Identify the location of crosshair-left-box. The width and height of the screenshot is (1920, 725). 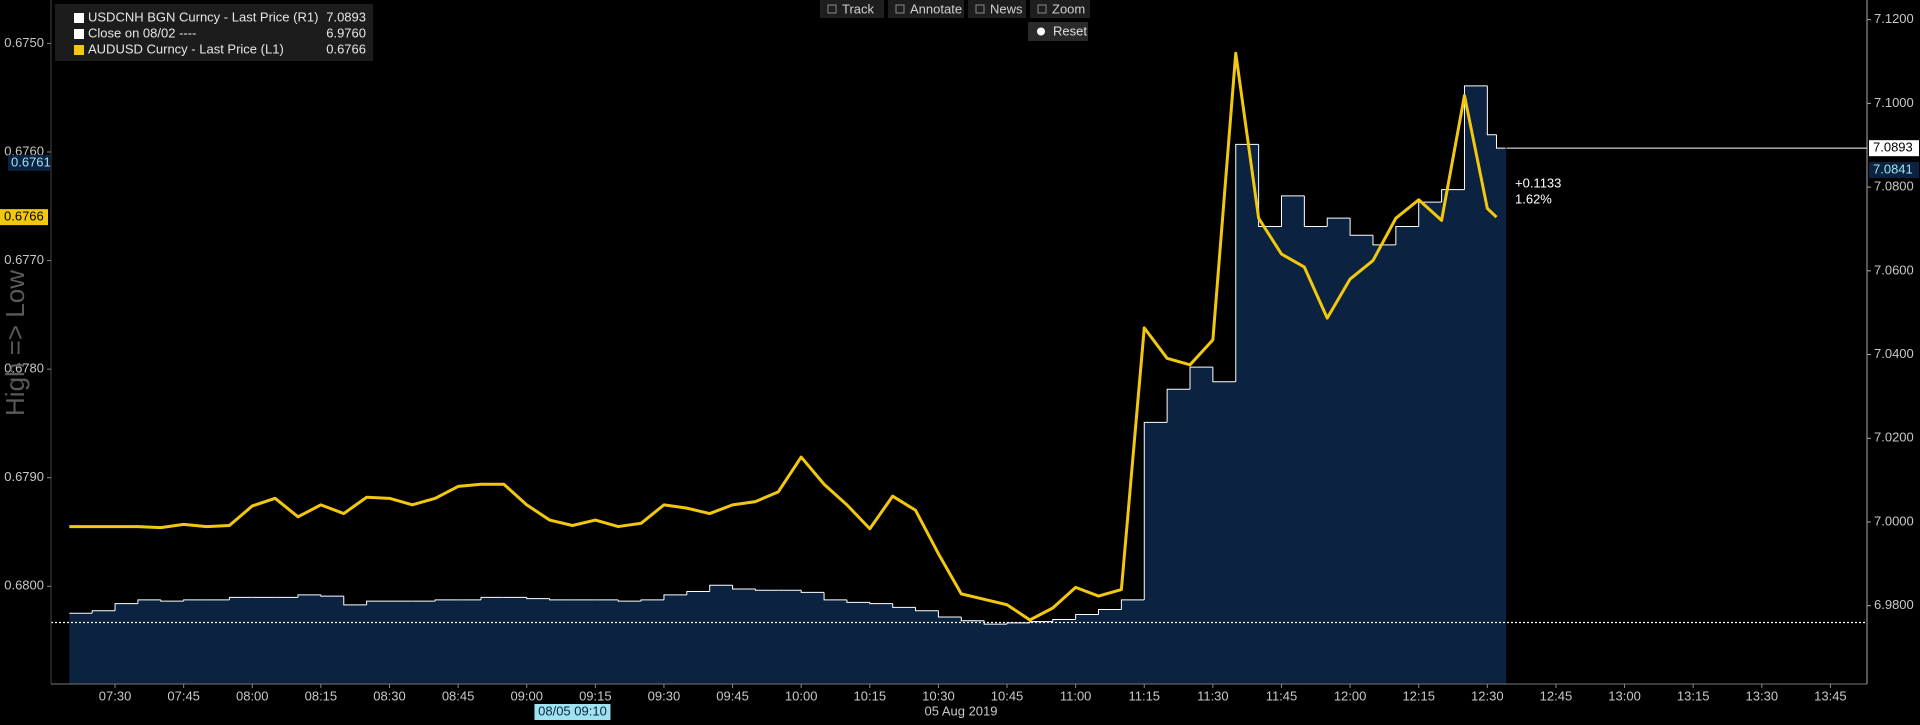
(29, 162).